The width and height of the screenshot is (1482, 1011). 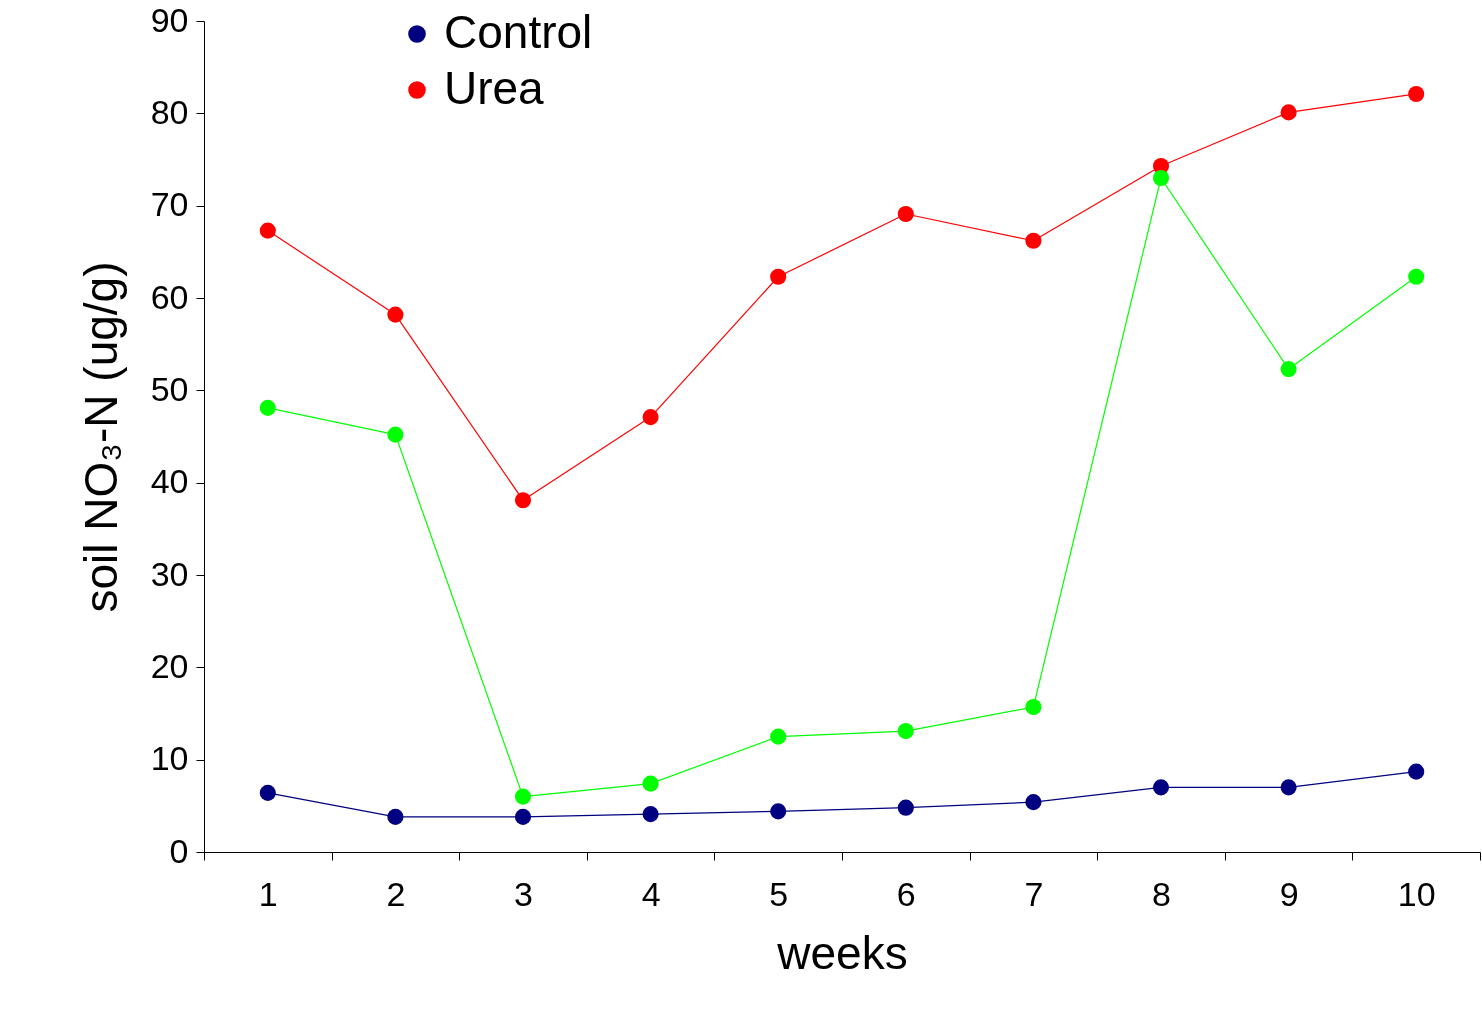 I want to click on x-tick-label: 7, so click(x=1034, y=893).